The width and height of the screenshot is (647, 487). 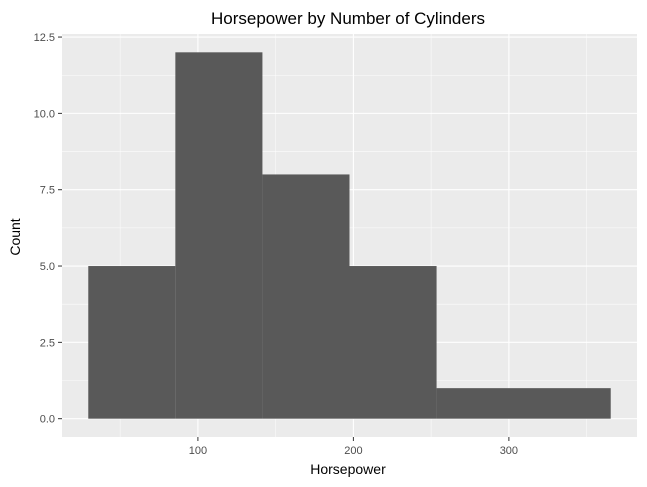 I want to click on x-tick-label: 300, so click(x=509, y=451).